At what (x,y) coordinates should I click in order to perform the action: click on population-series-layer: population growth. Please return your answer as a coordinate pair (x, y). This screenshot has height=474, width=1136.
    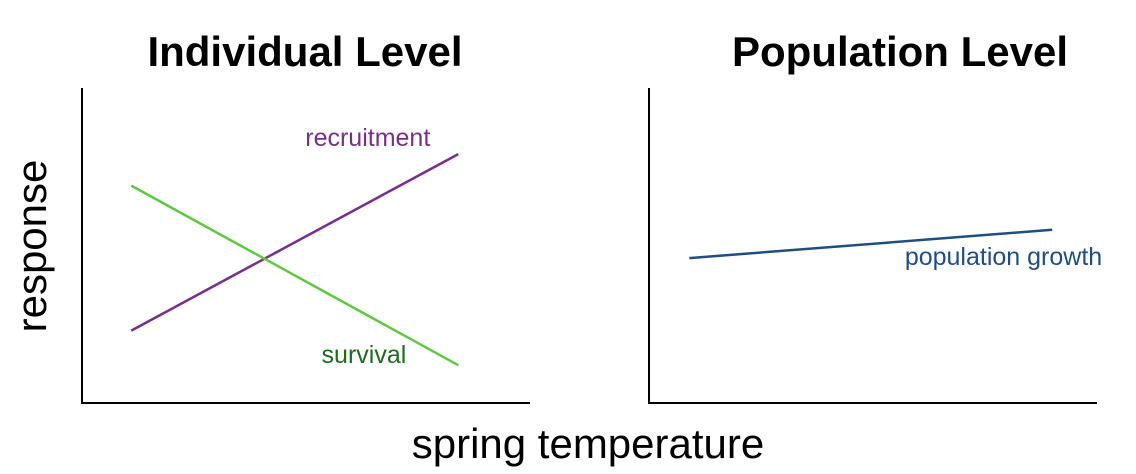
    Looking at the image, I should click on (895, 249).